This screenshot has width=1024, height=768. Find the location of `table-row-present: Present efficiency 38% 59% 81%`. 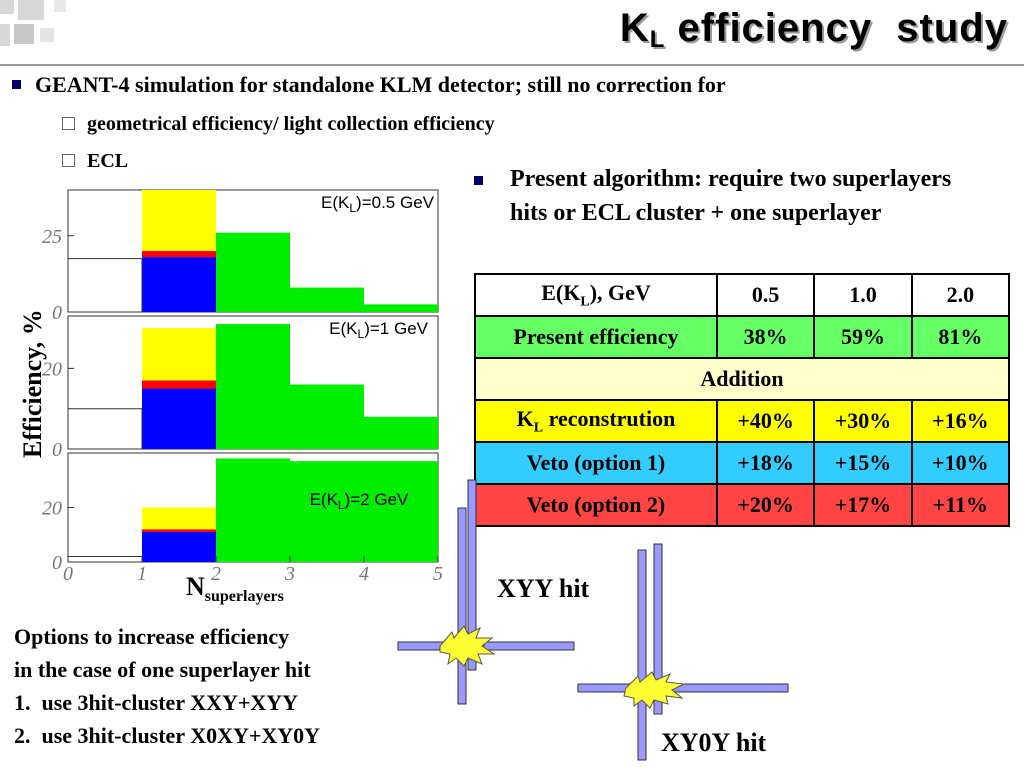

table-row-present: Present efficiency 38% 59% 81% is located at coordinates (742, 337).